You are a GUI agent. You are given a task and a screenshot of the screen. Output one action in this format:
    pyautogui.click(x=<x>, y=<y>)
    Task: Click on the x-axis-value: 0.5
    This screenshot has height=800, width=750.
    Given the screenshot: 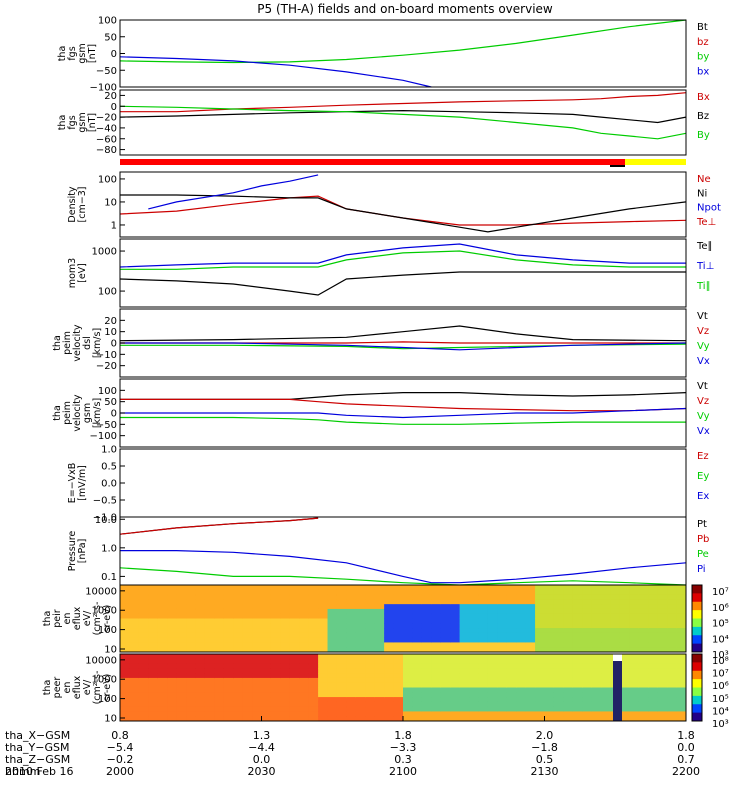 What is the action you would take?
    pyautogui.click(x=545, y=759)
    